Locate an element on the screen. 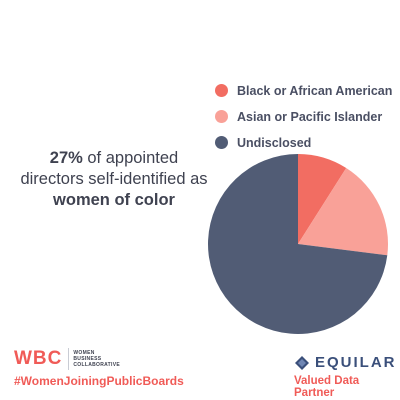 Image resolution: width=400 pixels, height=400 pixels. pie-slice-asian is located at coordinates (343, 212).